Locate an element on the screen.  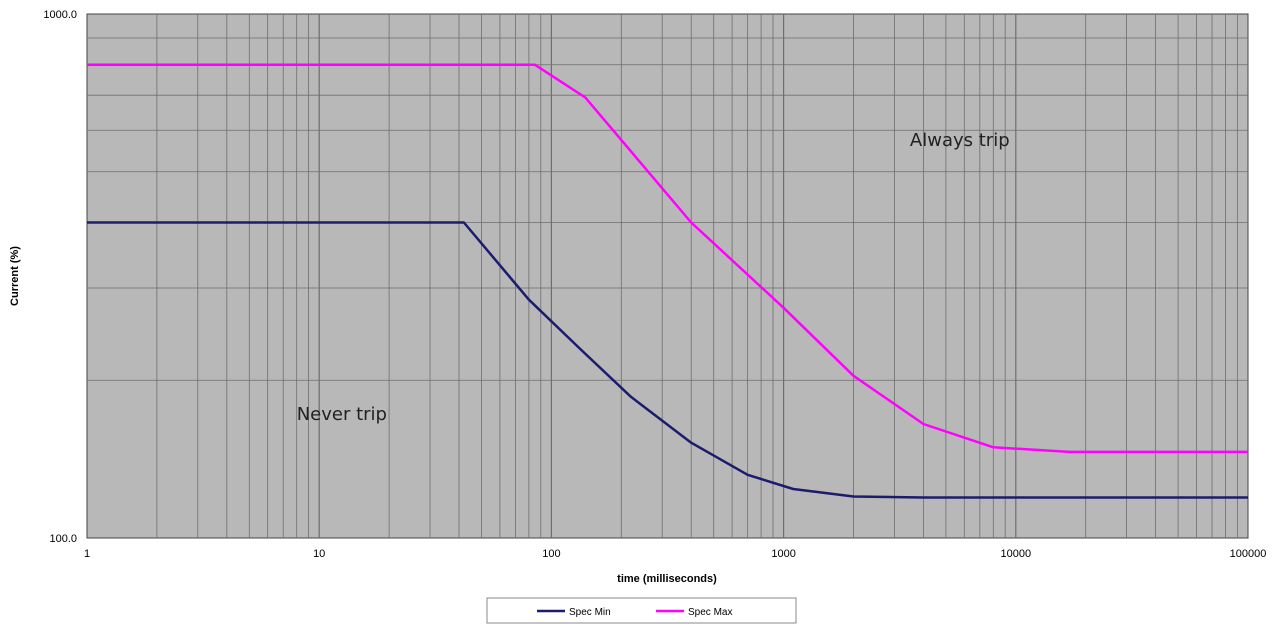
y-axis-label: Current (%) is located at coordinates (15, 276).